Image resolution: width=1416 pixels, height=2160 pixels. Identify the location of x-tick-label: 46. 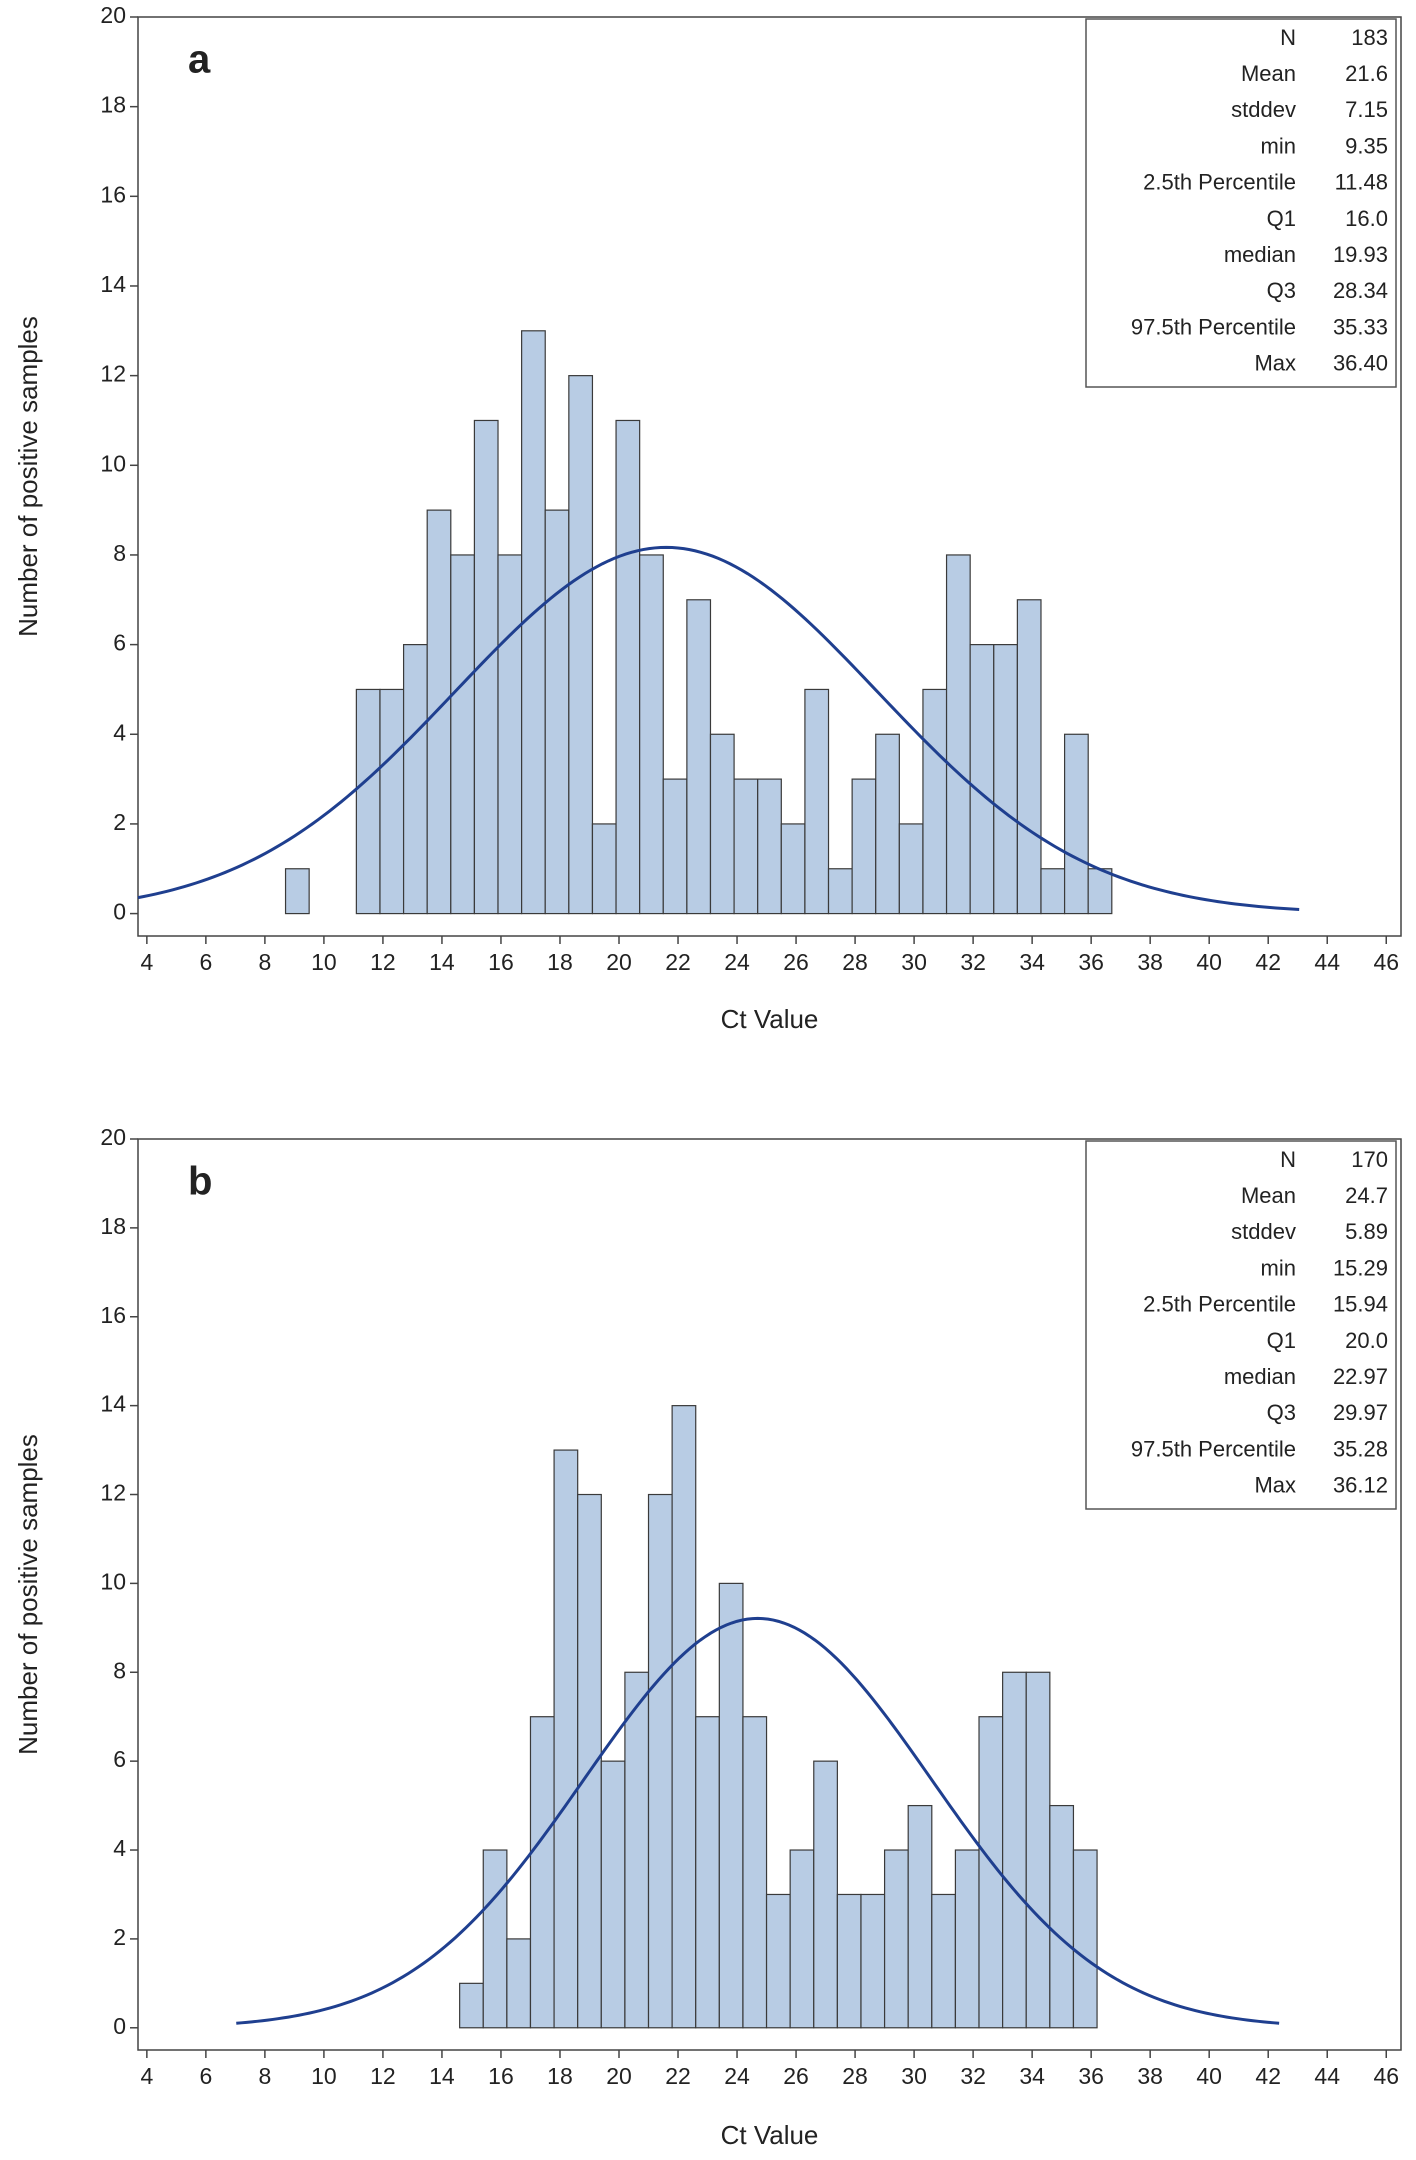
(1386, 2076).